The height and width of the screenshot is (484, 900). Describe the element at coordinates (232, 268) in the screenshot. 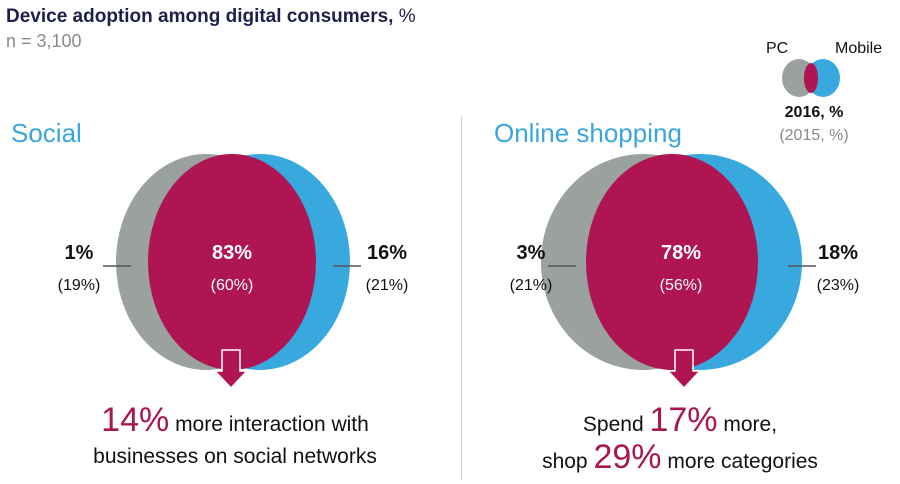

I see `social-both-value: 83% (60%)` at that location.